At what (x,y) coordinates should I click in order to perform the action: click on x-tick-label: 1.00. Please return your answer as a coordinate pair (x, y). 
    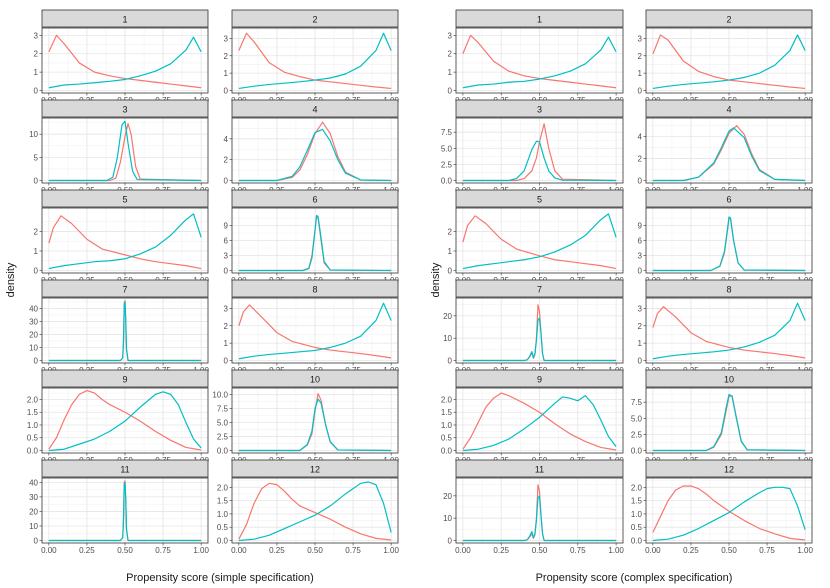
    Looking at the image, I should click on (391, 550).